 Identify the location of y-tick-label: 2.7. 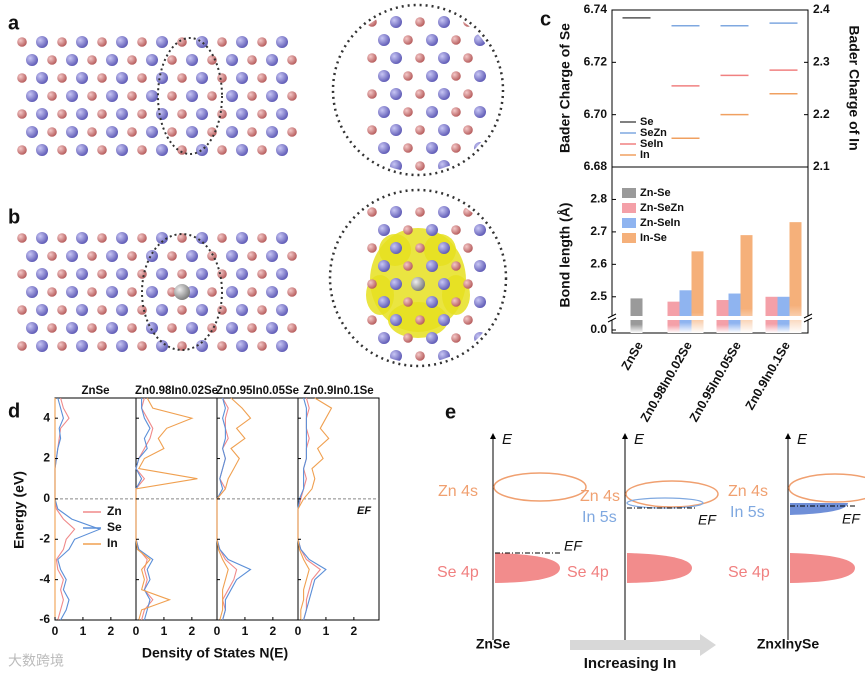
(598, 231).